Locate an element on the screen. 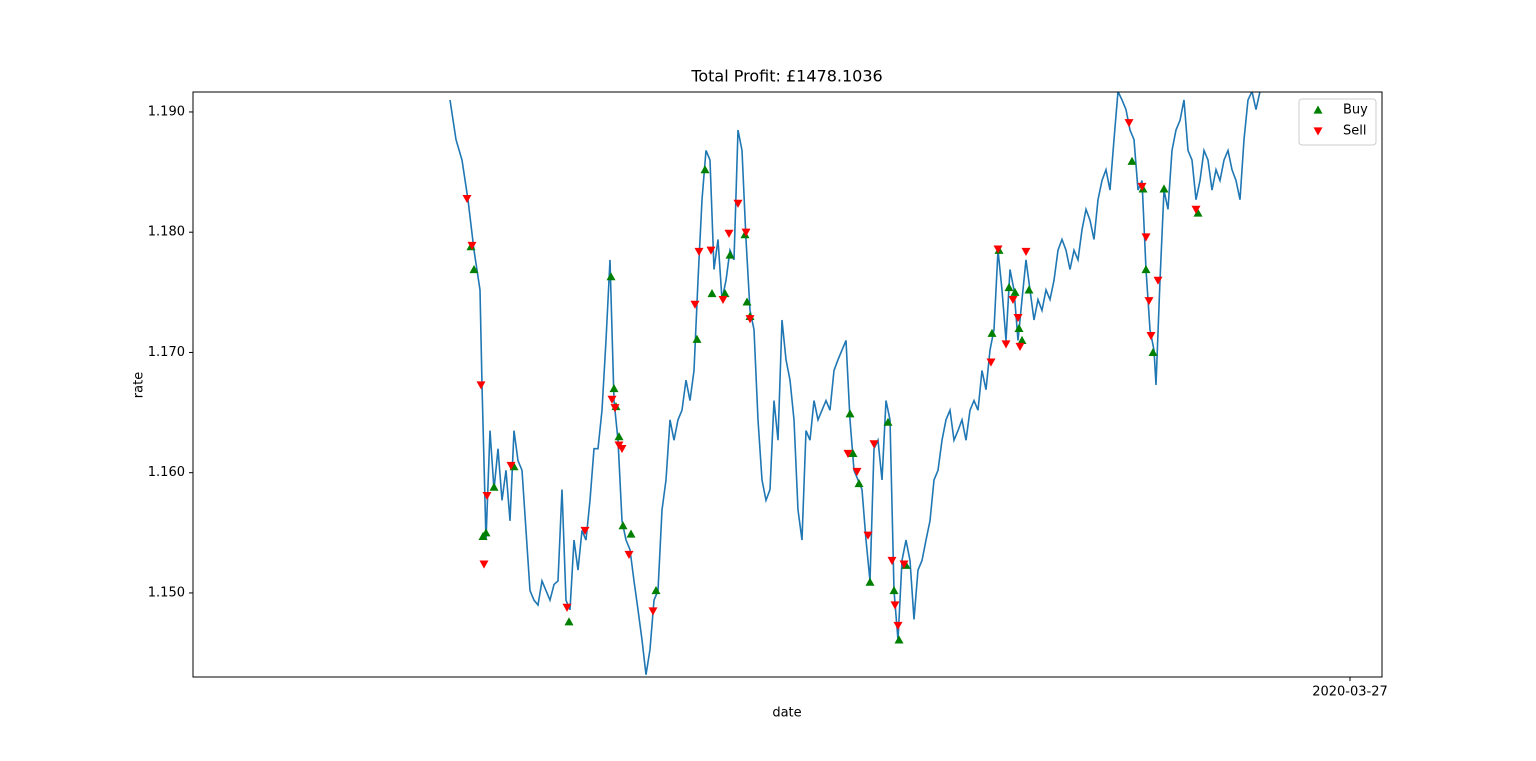 This screenshot has height=761, width=1536. y-tick-label: 1.190 is located at coordinates (166, 111).